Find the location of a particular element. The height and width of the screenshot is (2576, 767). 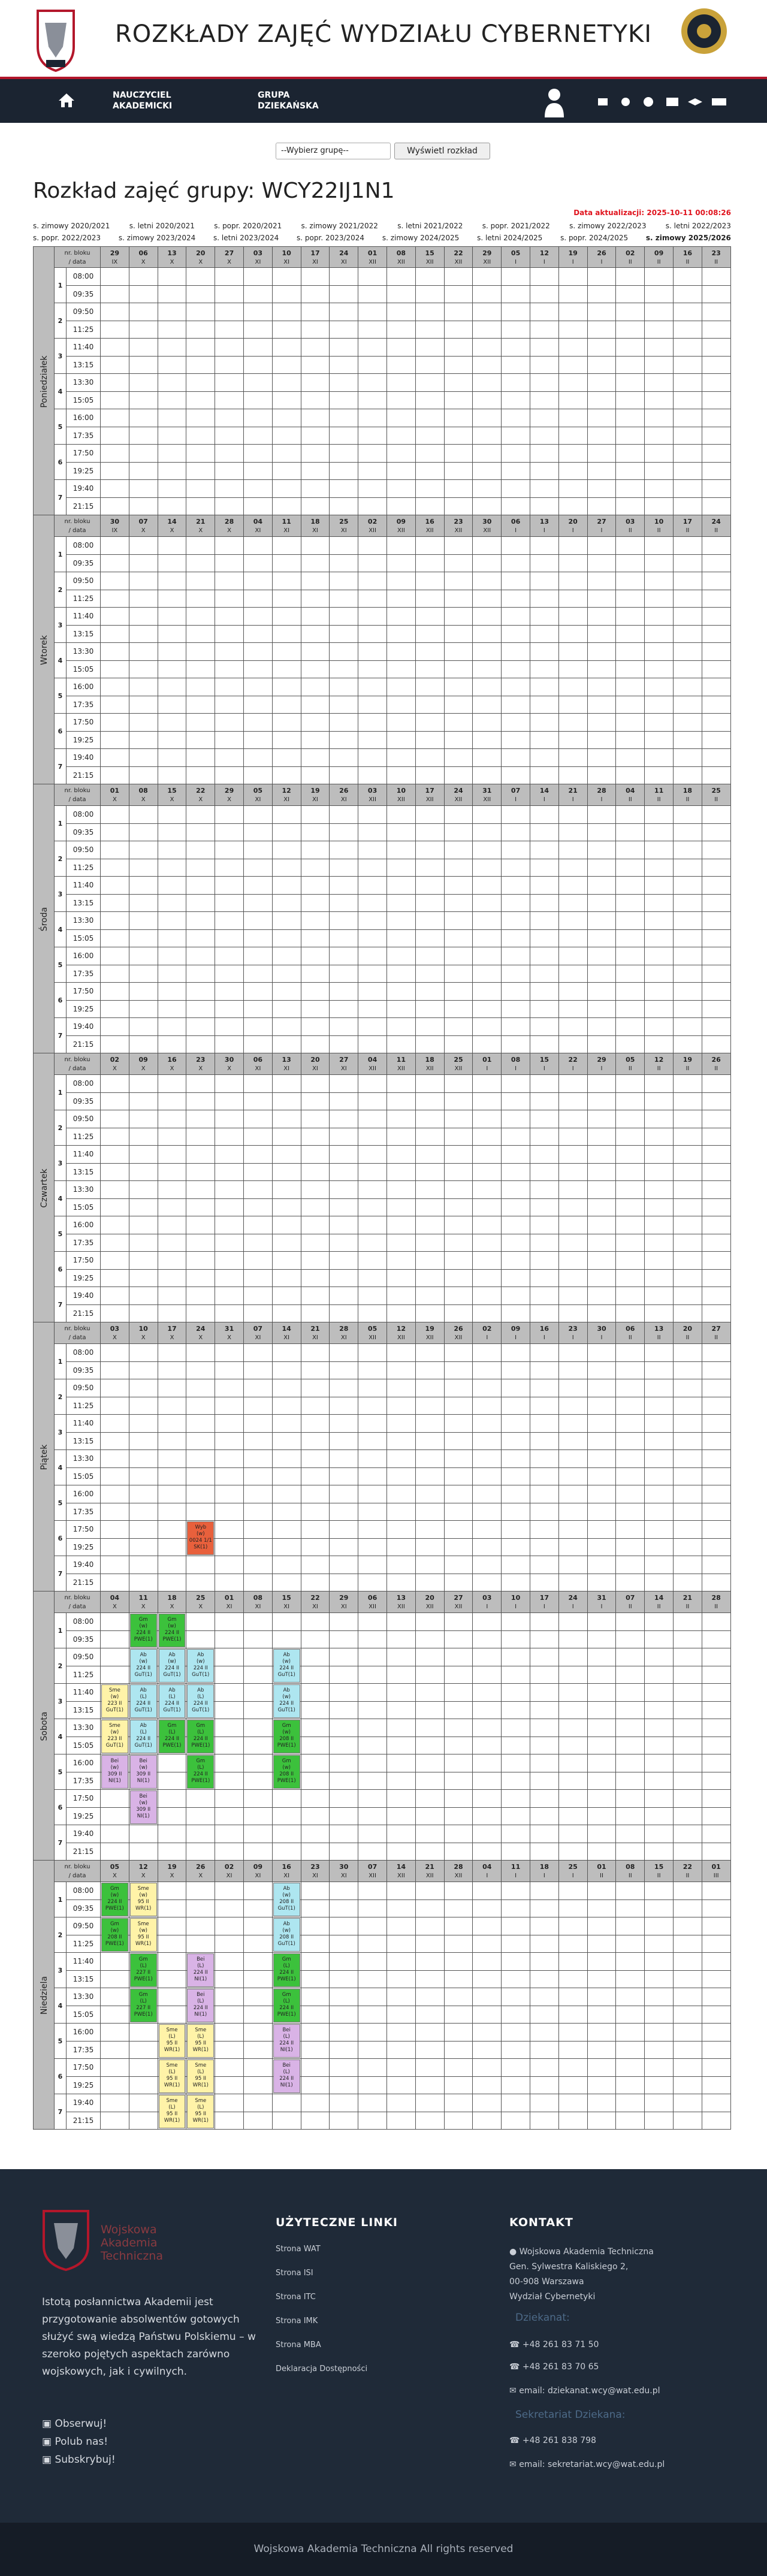

lesson-text: 227 II is located at coordinates (143, 1973).